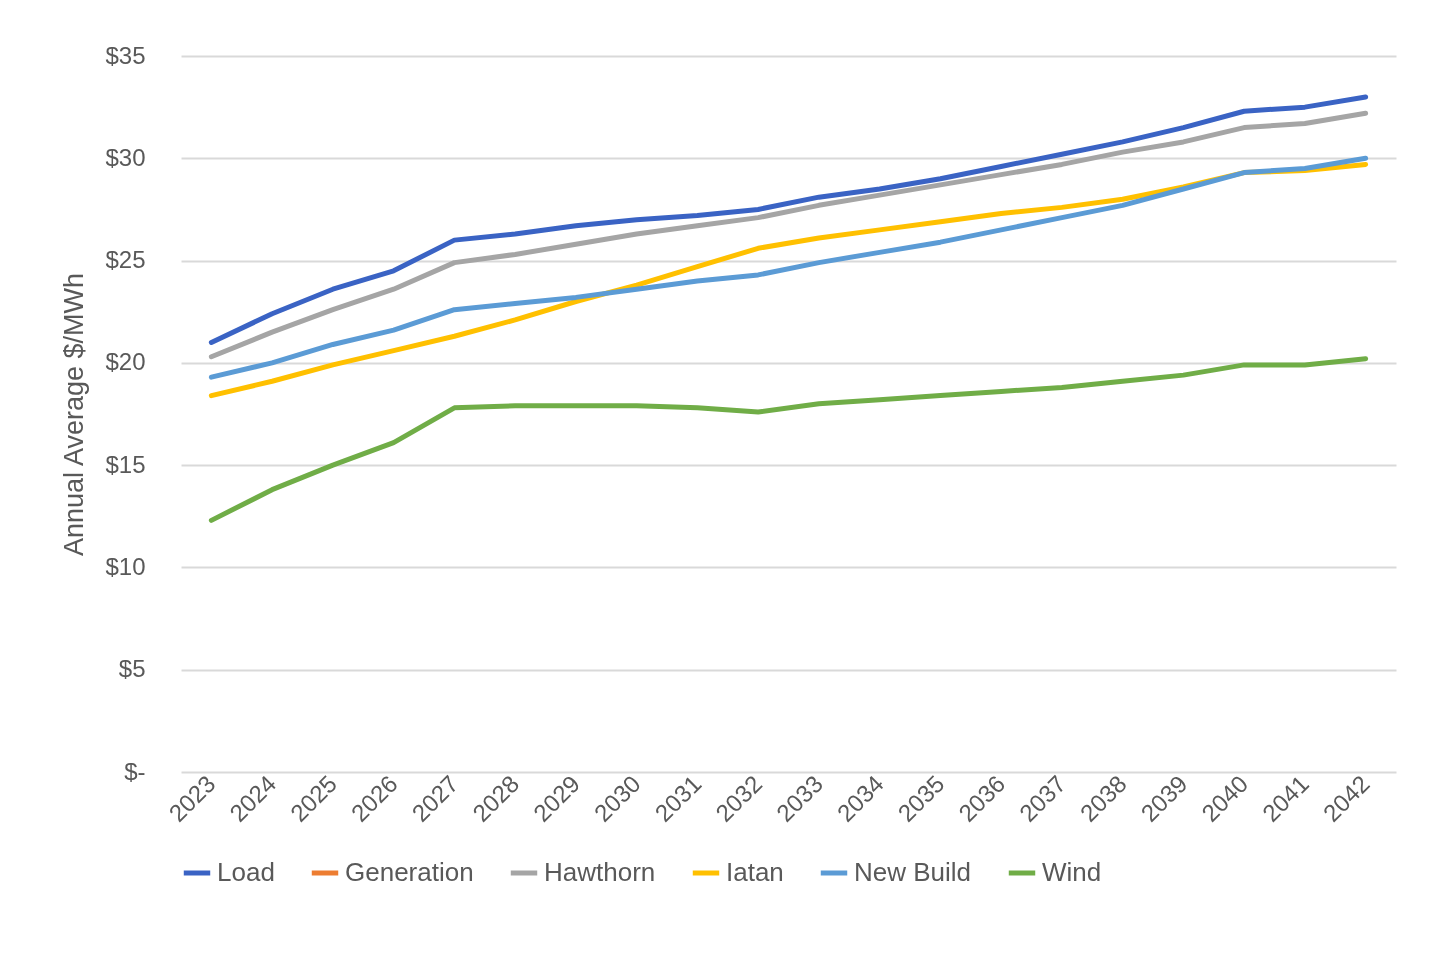  Describe the element at coordinates (600, 872) in the screenshot. I see `legend-label: Hawthorn` at that location.